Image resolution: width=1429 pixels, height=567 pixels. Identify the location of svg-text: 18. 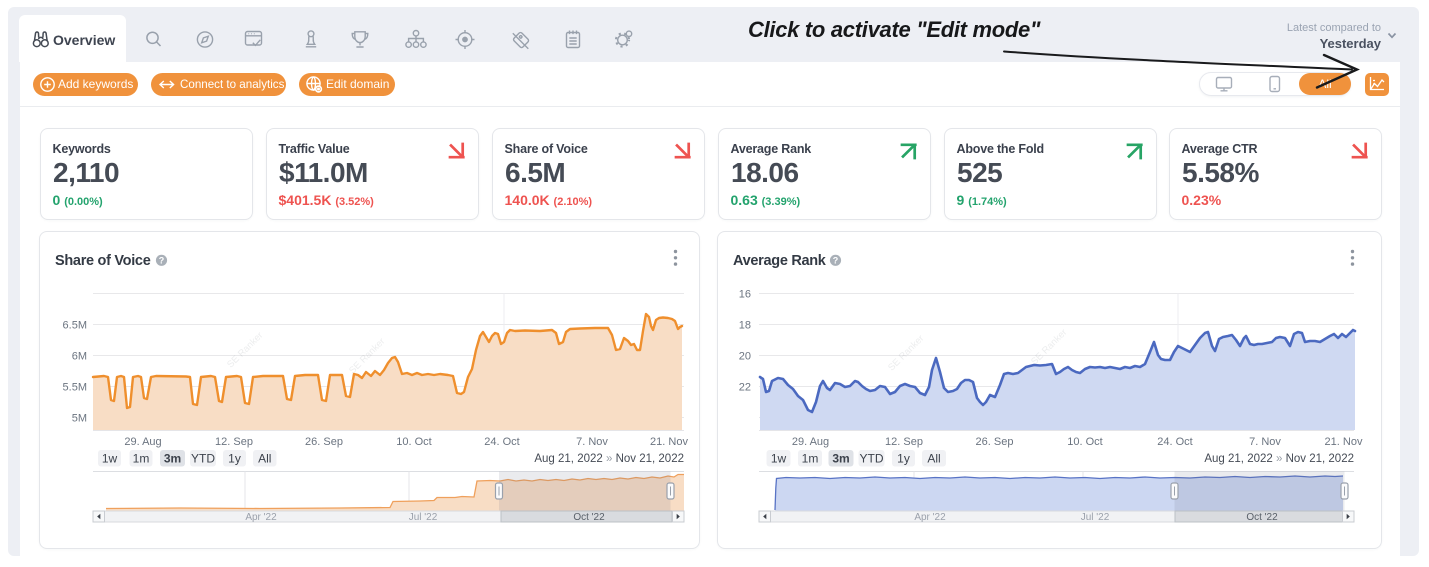
(745, 325).